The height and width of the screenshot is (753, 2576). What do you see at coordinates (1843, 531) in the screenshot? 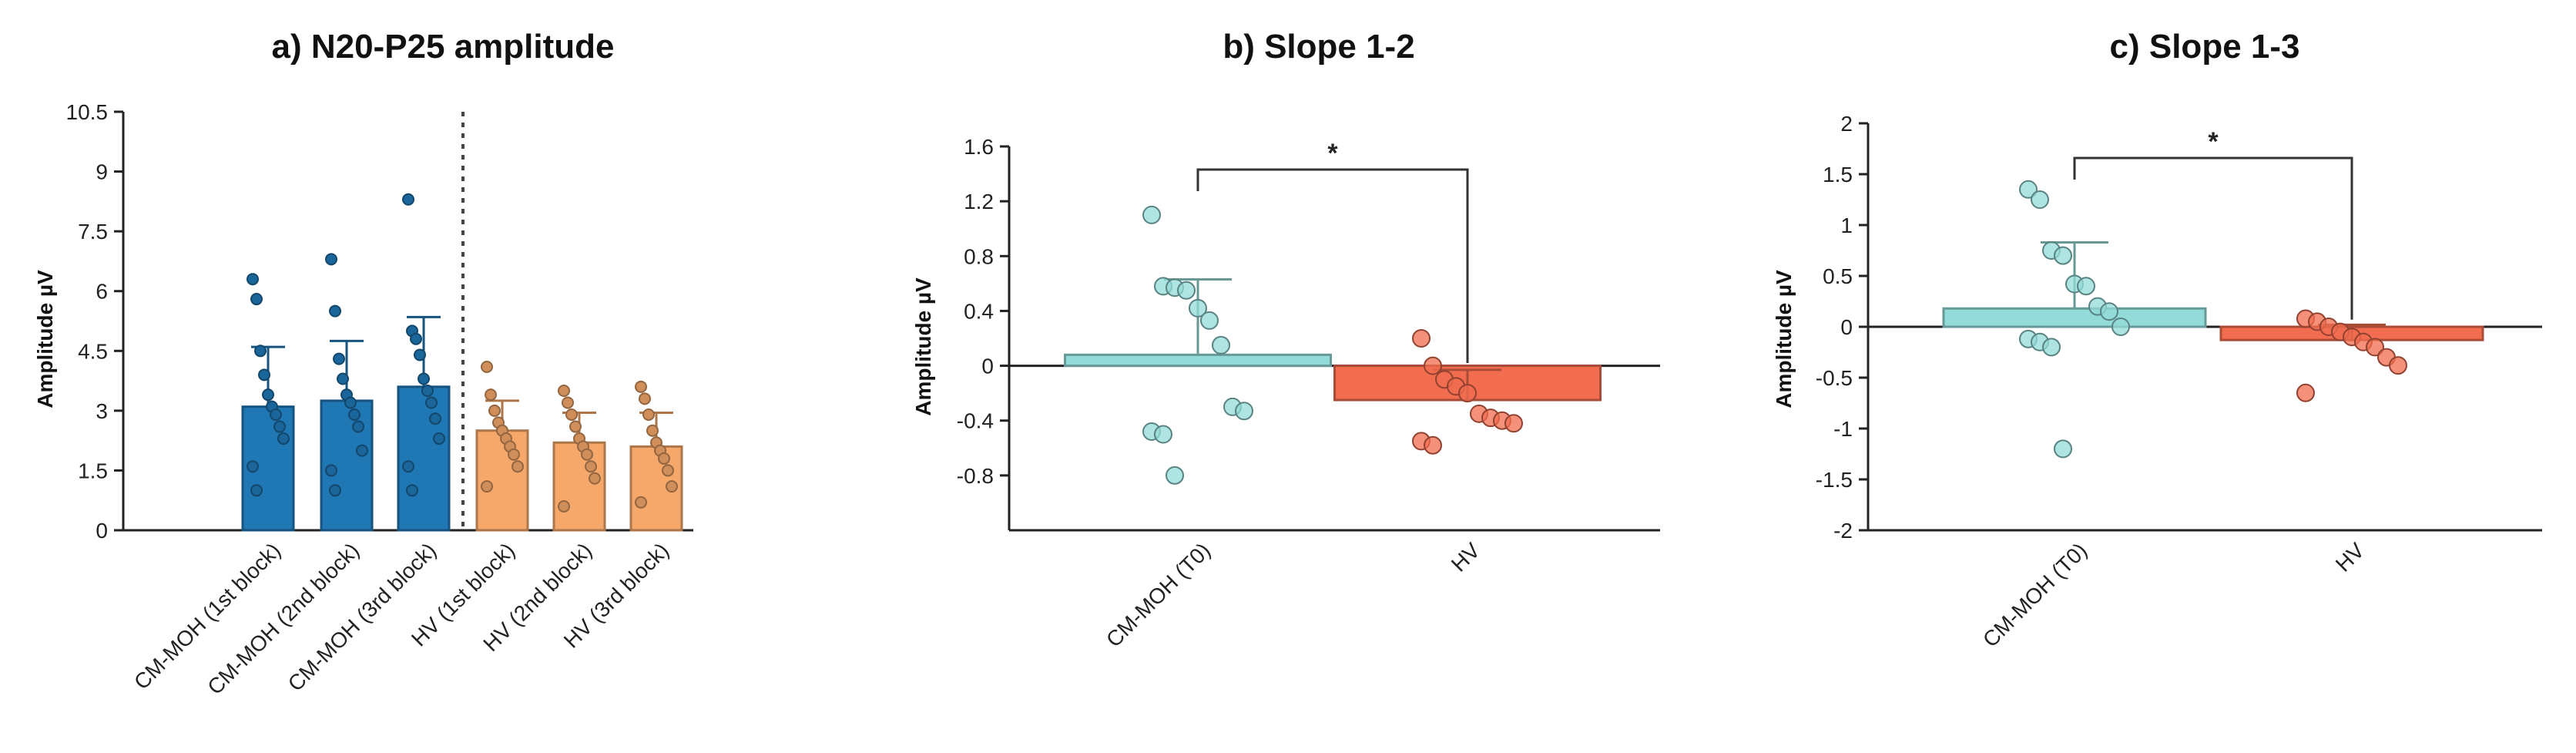
I see `y-tick-label: -2` at bounding box center [1843, 531].